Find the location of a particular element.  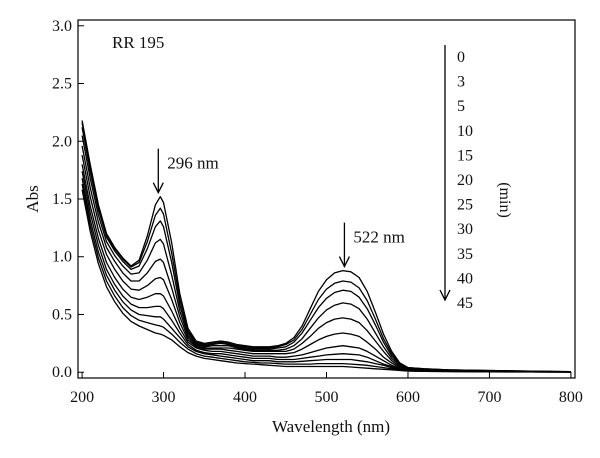

legend-time-10: 10 is located at coordinates (465, 131).